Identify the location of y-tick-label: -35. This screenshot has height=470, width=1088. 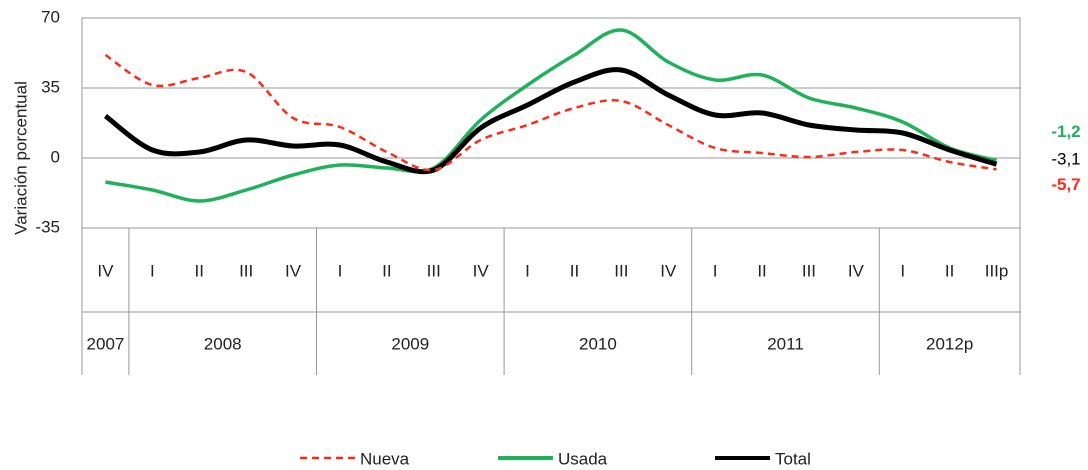
(47, 226).